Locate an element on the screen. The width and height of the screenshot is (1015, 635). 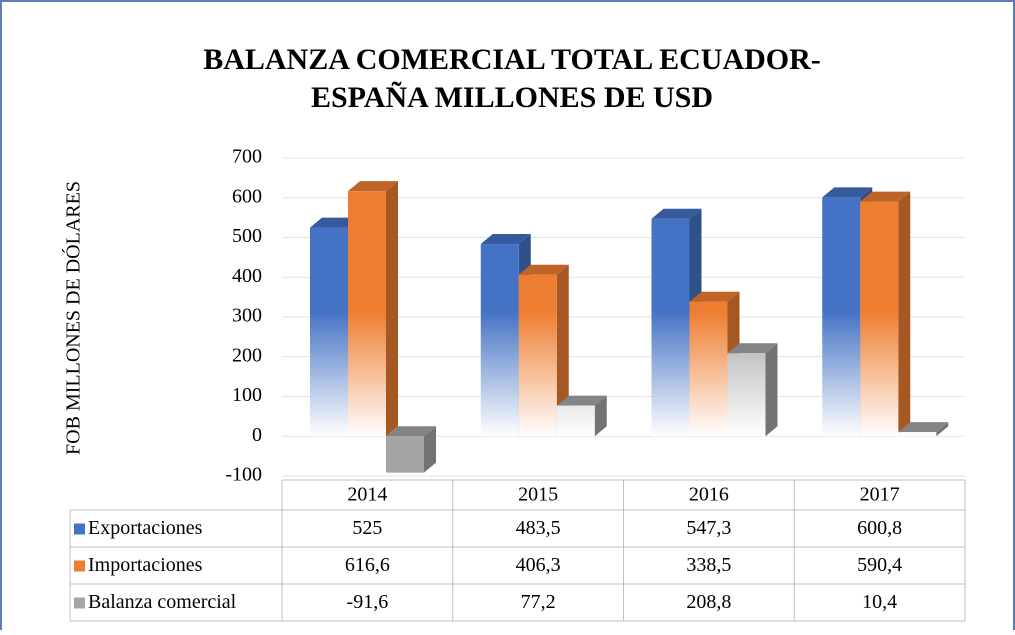
table-value: 483,5 is located at coordinates (538, 528).